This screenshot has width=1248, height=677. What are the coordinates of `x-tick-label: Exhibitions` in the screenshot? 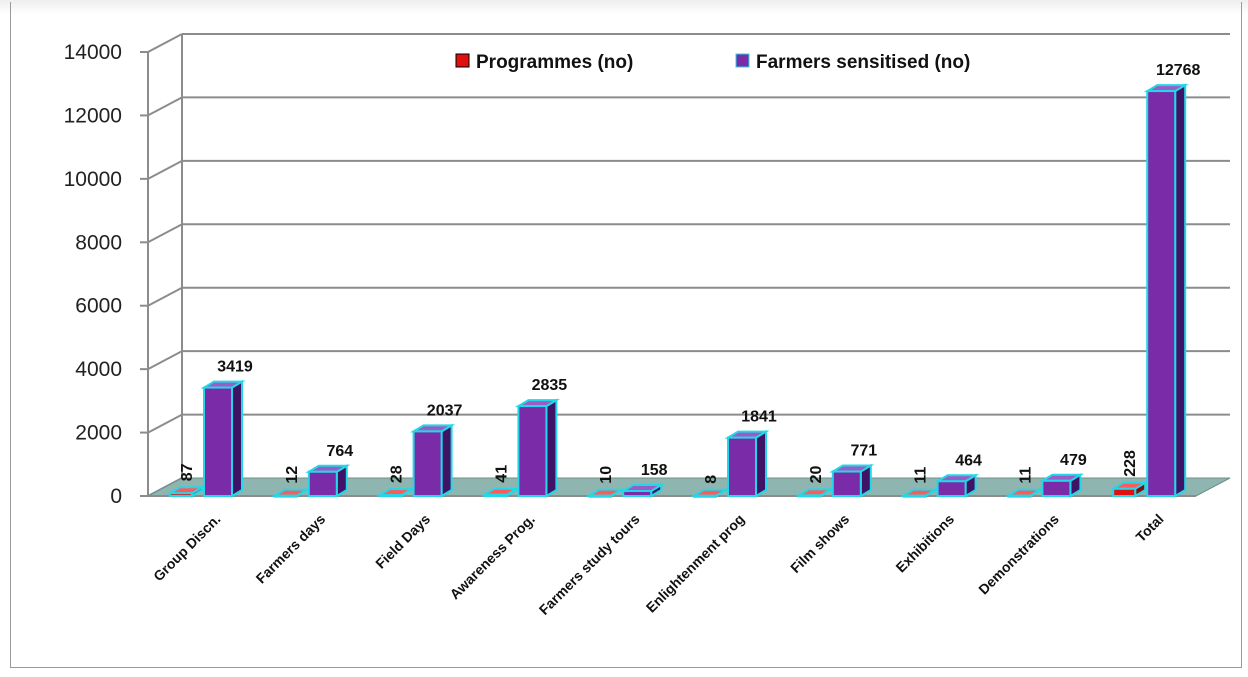 It's located at (924, 543).